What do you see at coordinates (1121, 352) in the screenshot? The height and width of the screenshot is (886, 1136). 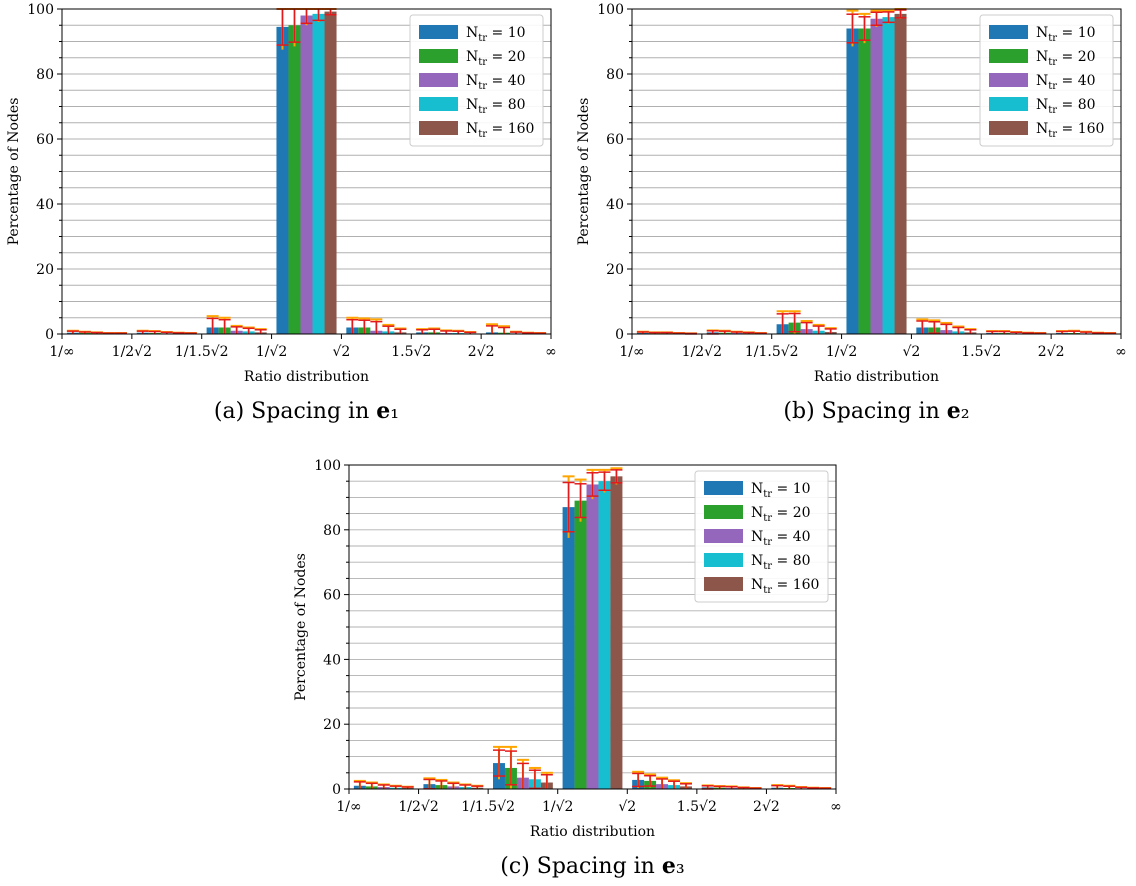 I see `x-tick-label: ∞` at bounding box center [1121, 352].